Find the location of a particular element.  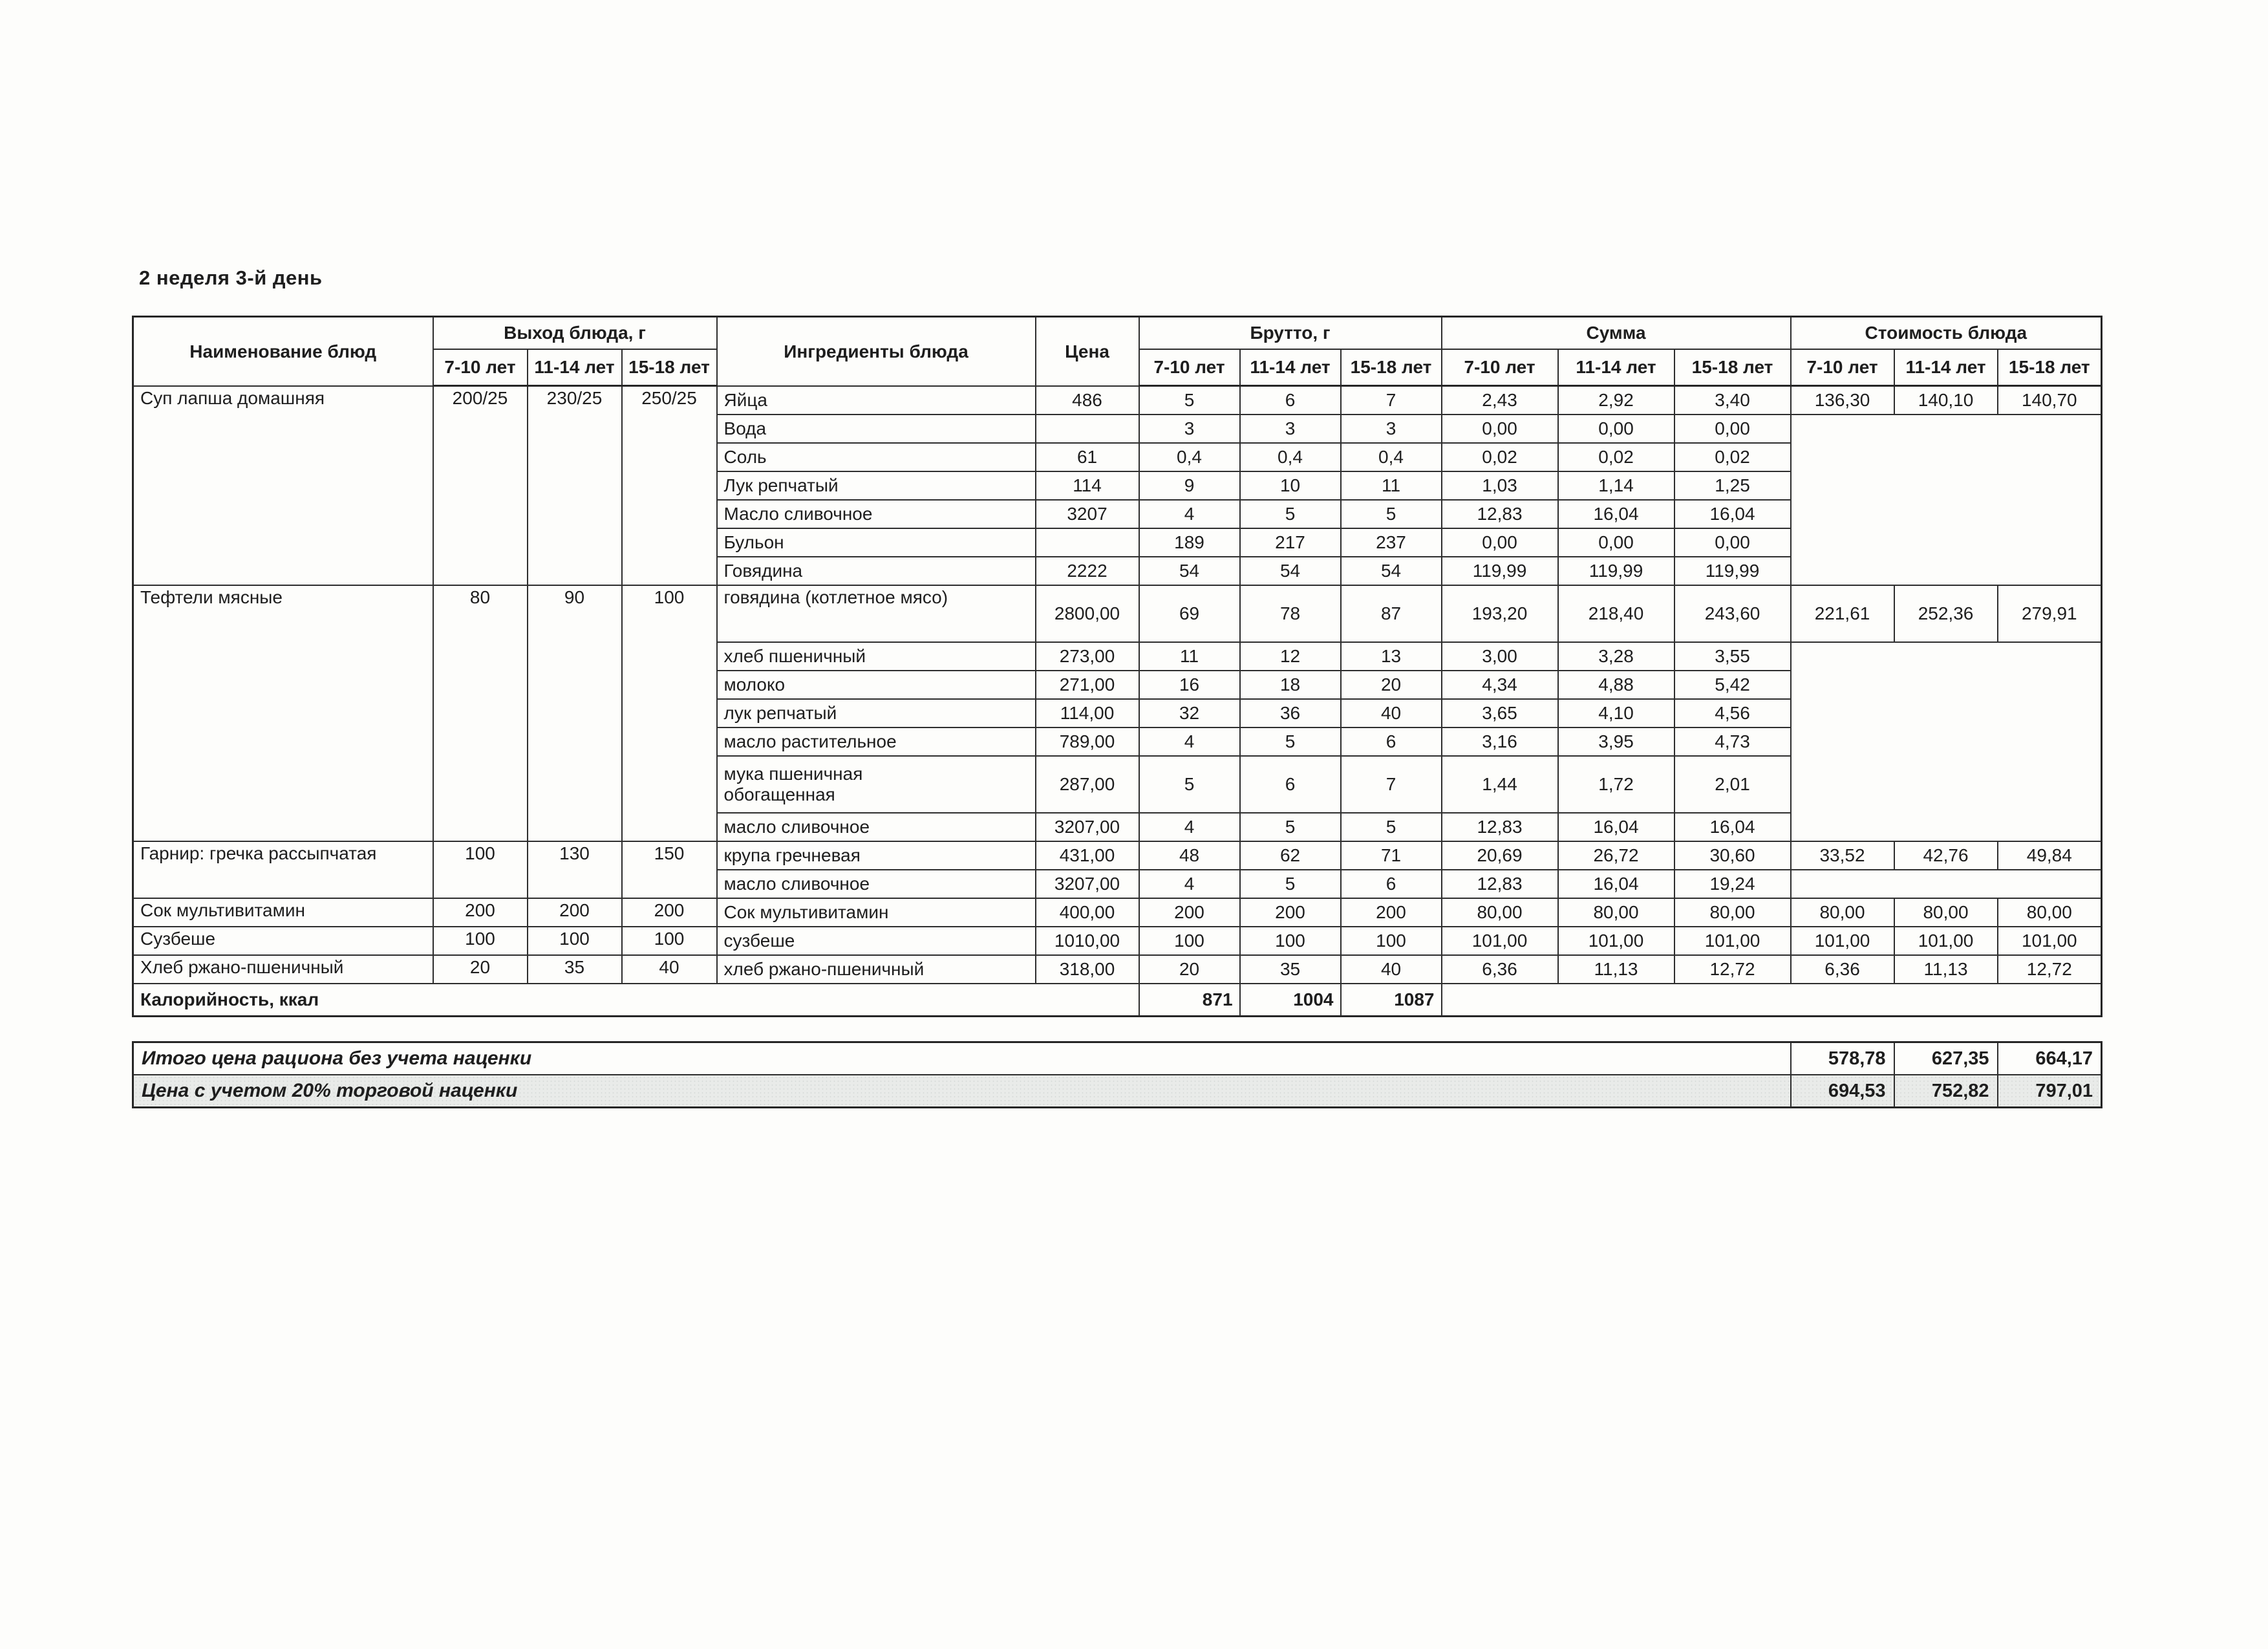

header-output: Выход блюда, г is located at coordinates (575, 333).